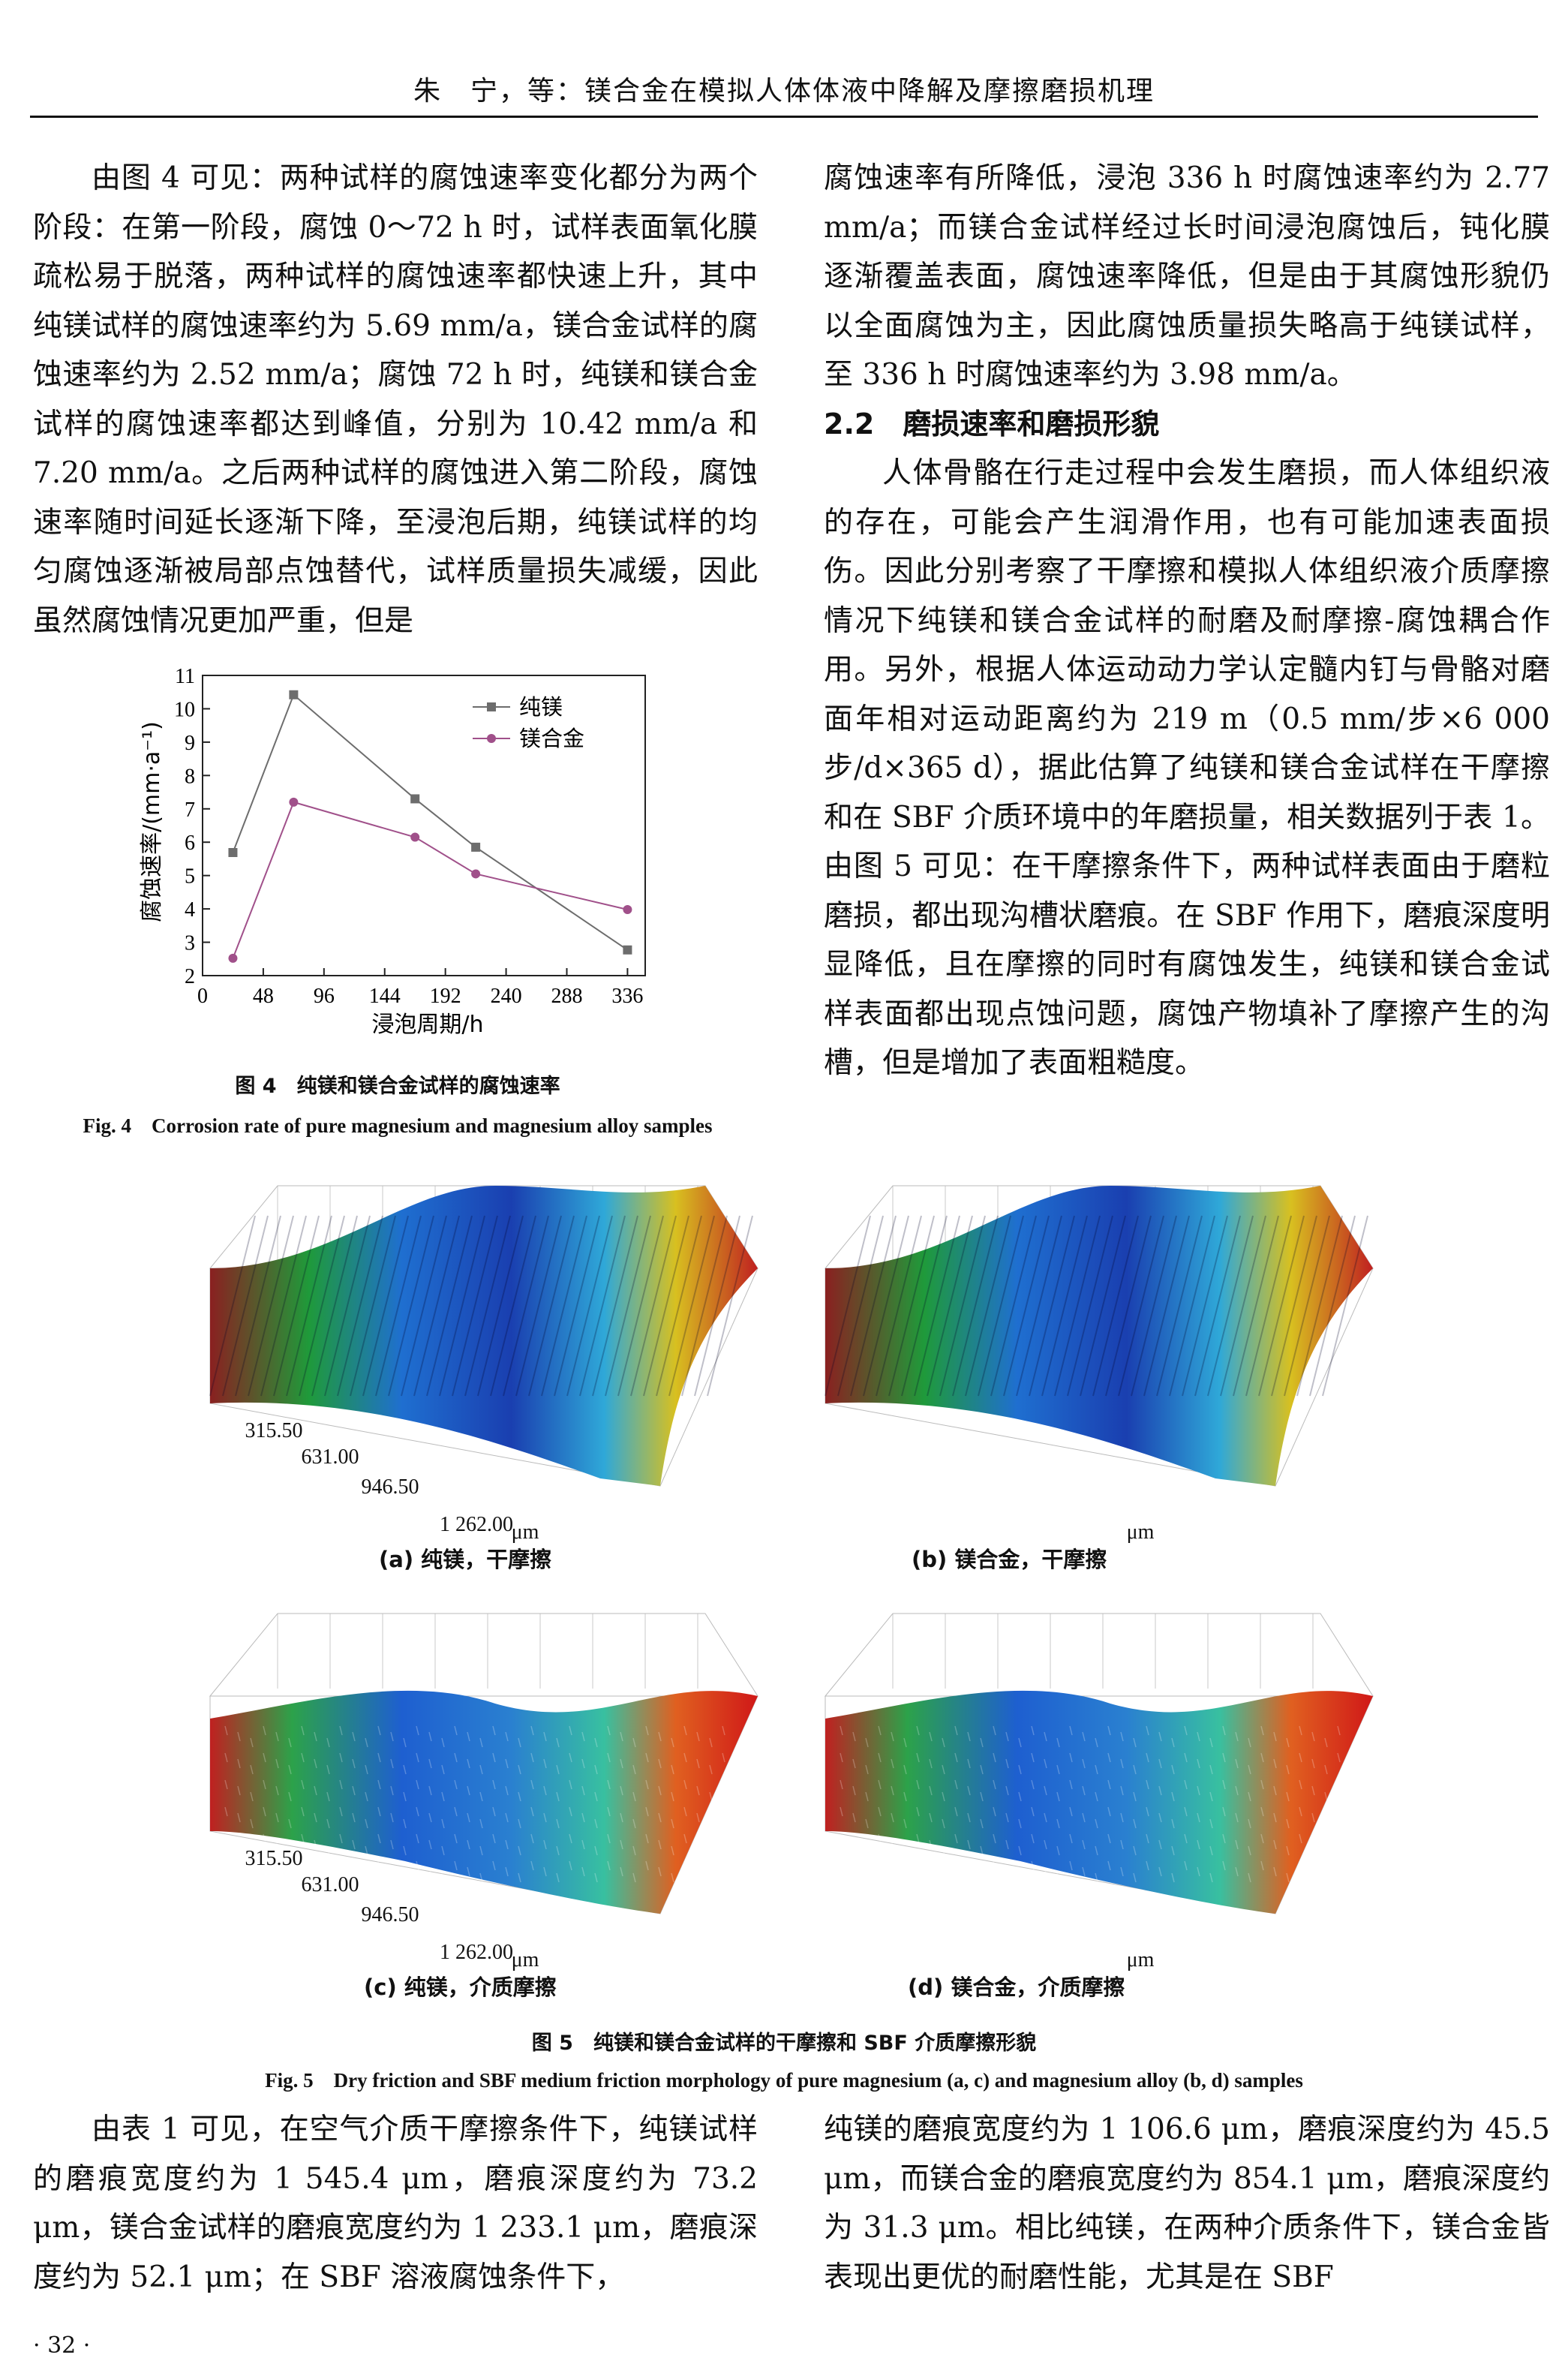  I want to click on y-tick-label: 9, so click(190, 743).